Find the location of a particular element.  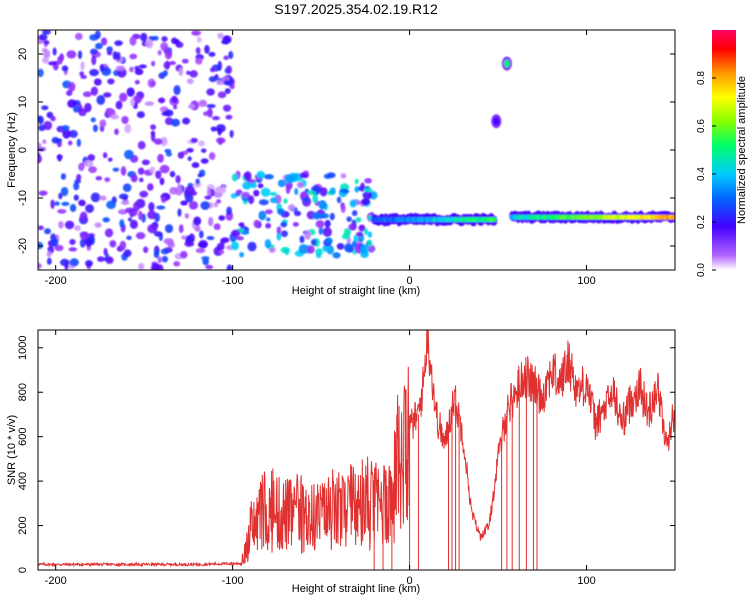

spectrogram-y-axis-label: Frequency (Hz) is located at coordinates (12, 150).